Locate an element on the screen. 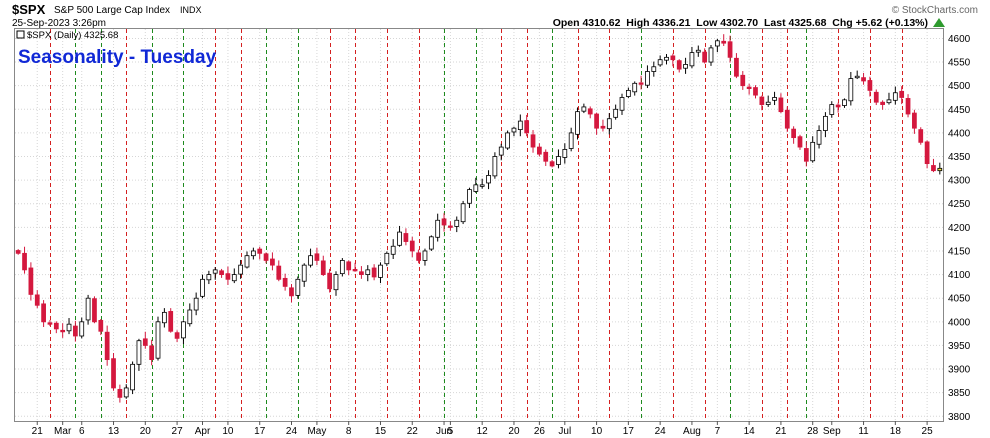 The height and width of the screenshot is (438, 990). x-tick-label: Sep is located at coordinates (832, 431).